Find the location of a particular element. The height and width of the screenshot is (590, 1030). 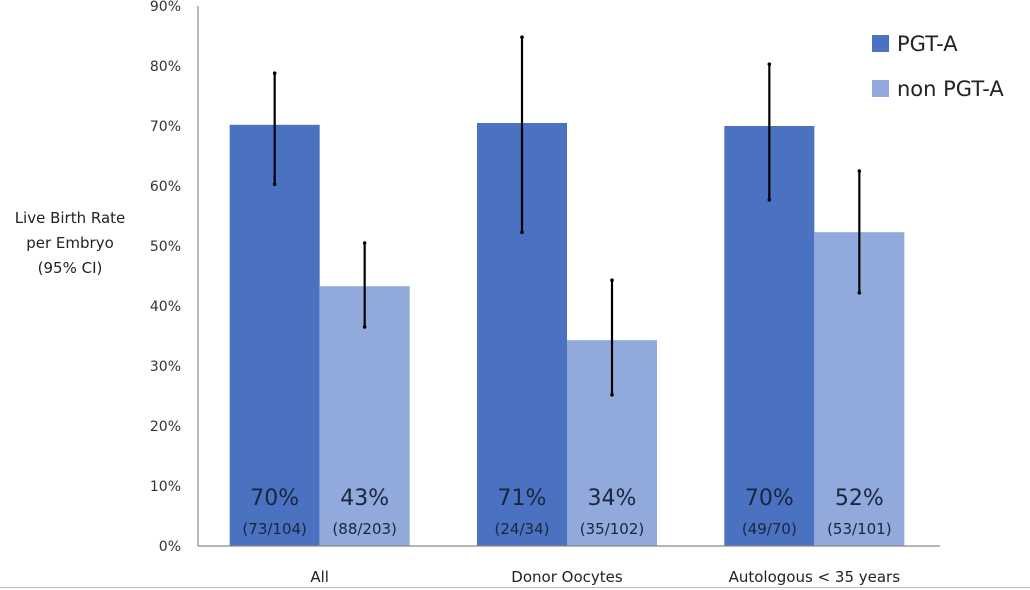

y-axis-label: Live Birth Rate per Embryo (95% CI) is located at coordinates (70, 243).